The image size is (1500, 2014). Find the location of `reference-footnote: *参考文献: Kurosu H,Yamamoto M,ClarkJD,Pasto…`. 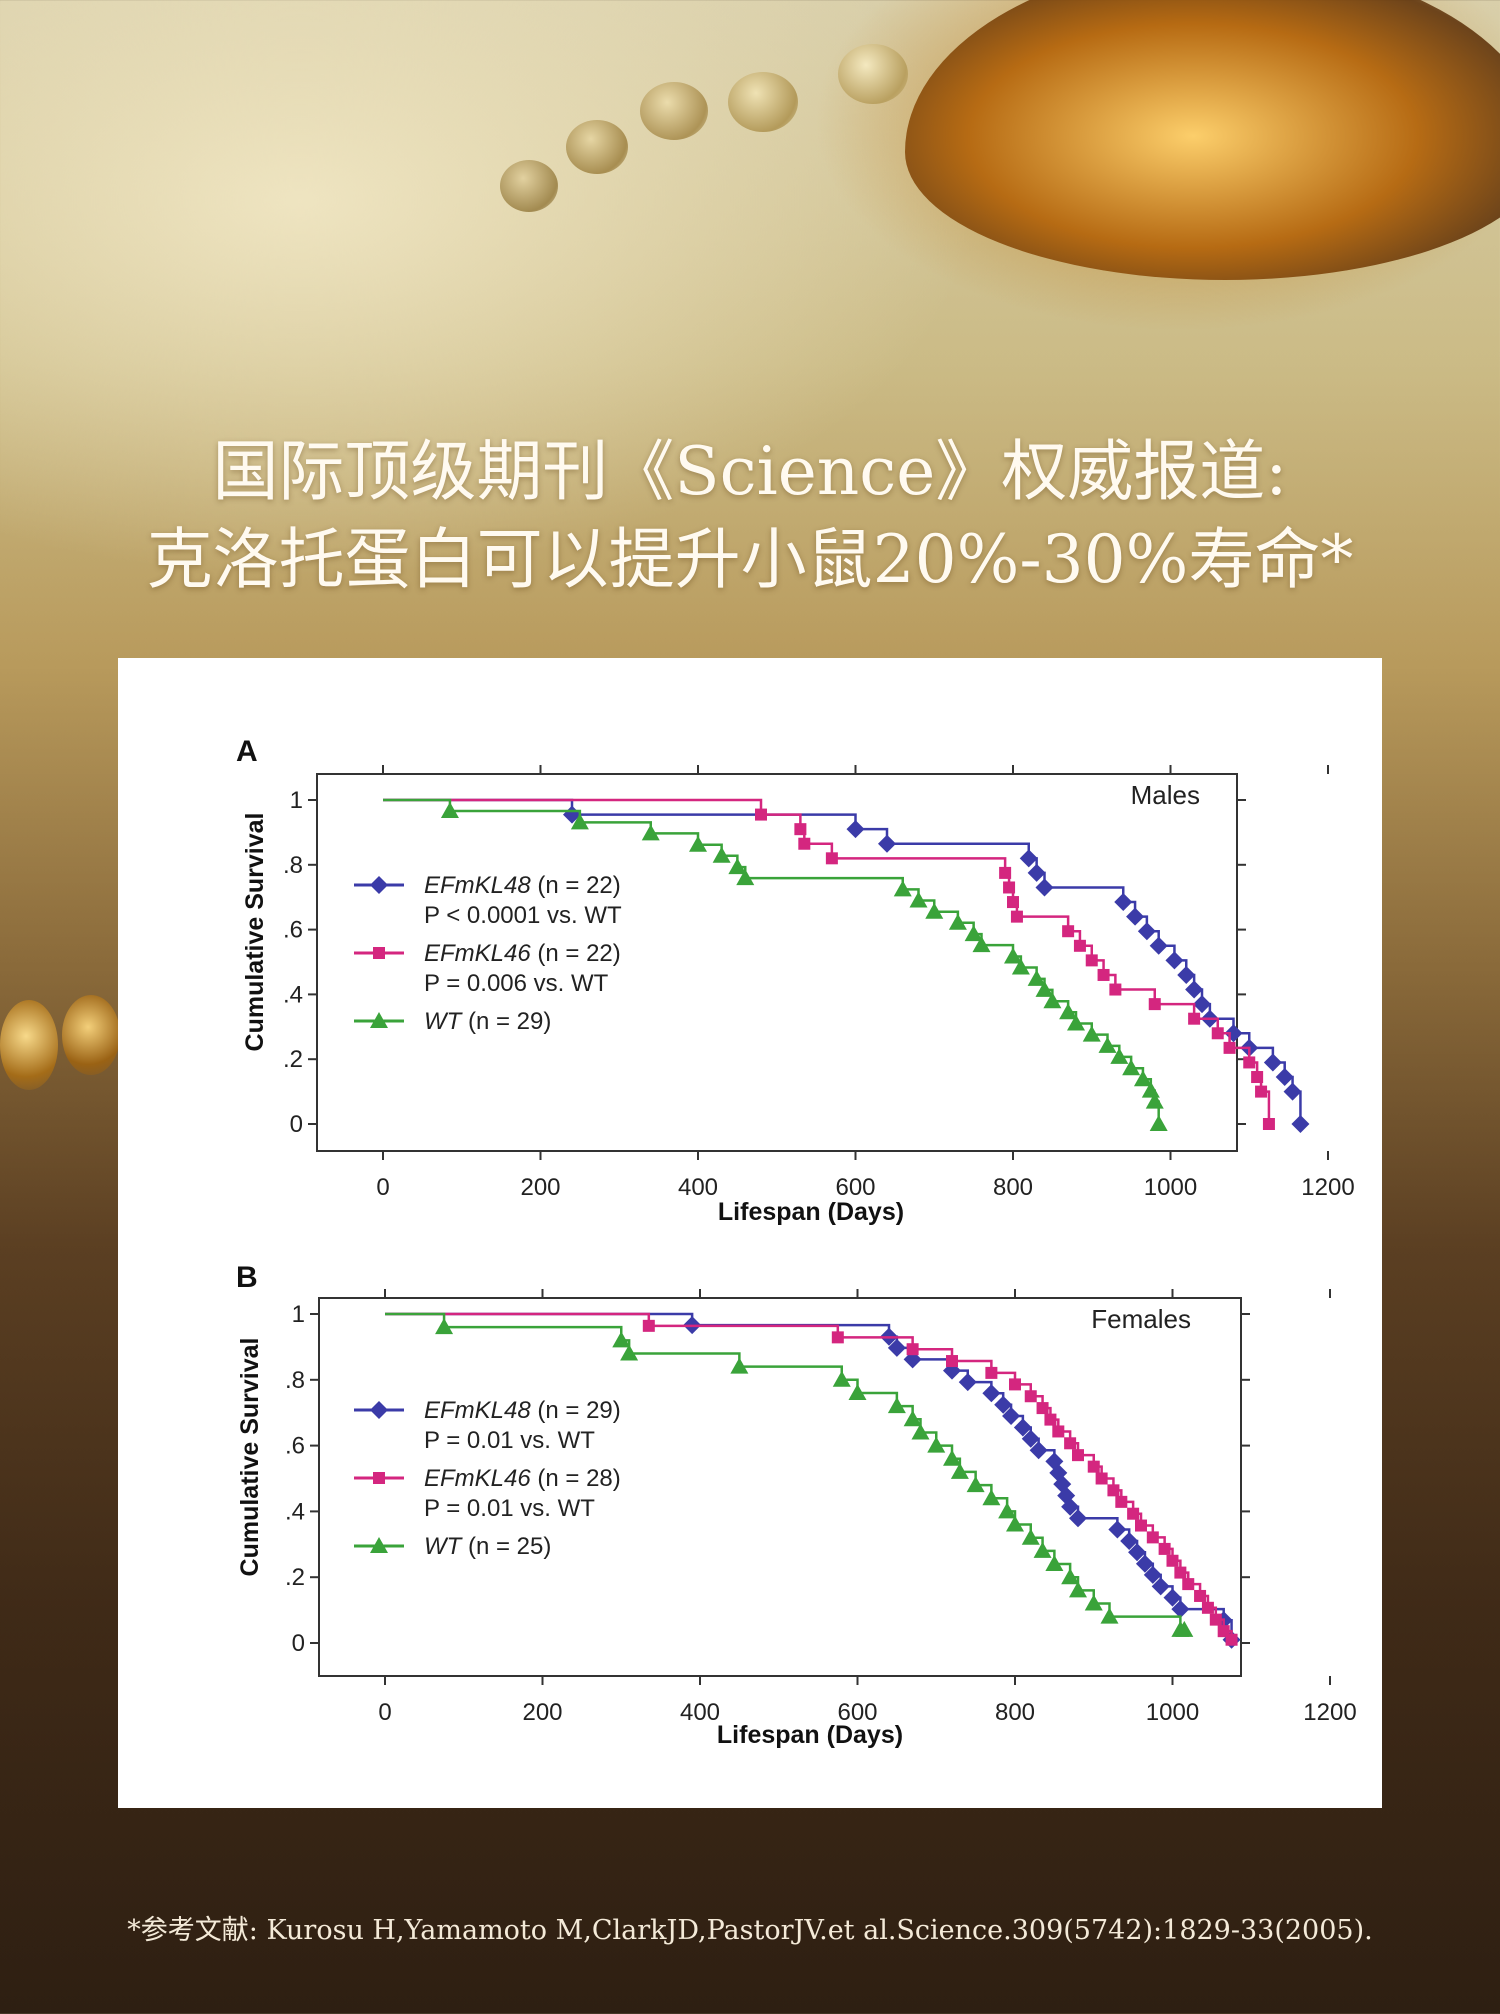

reference-footnote: *参考文献: Kurosu H,Yamamoto M,ClarkJD,Pasto… is located at coordinates (750, 1930).